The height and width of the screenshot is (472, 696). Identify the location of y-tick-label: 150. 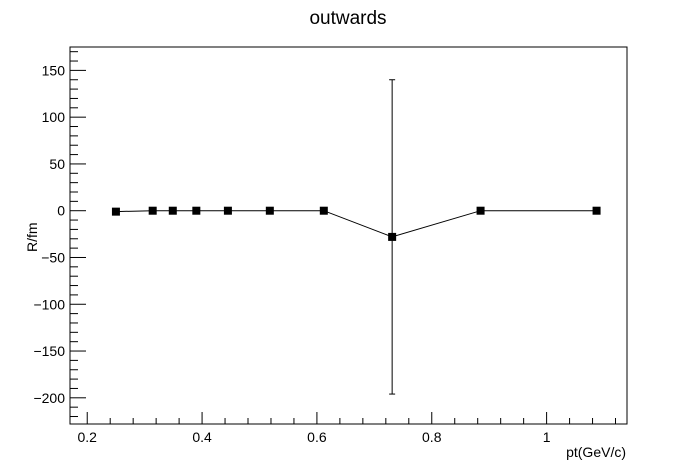
(54, 70).